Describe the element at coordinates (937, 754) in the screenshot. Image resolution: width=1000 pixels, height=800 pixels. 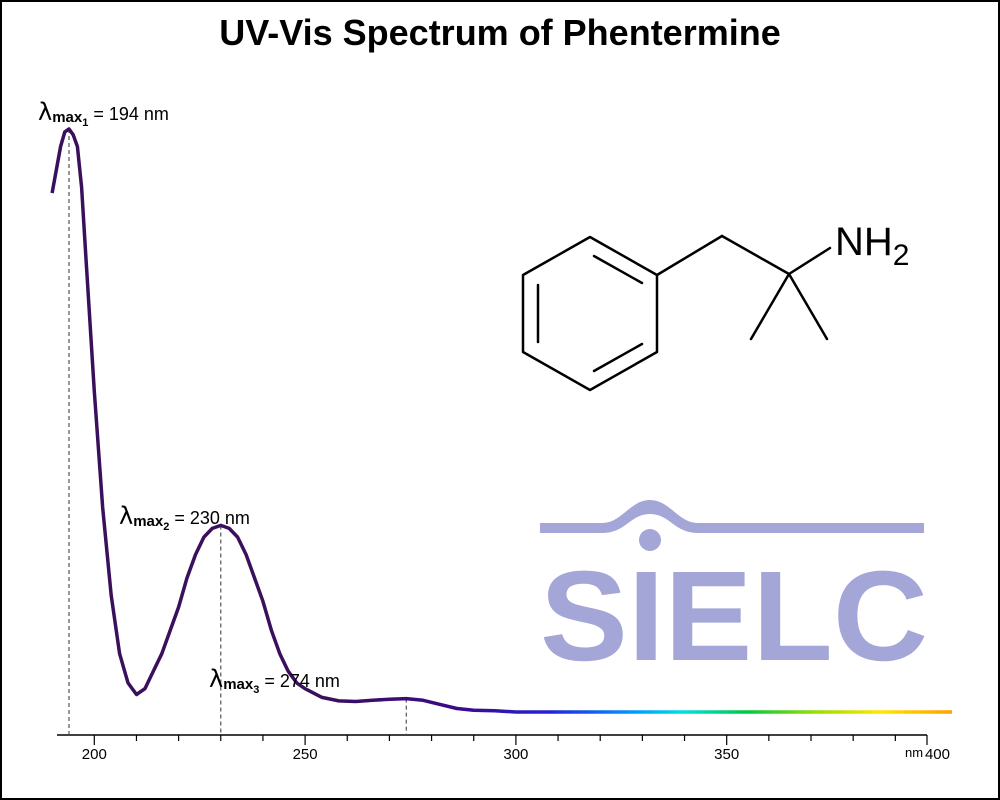
I see `x-tick-label: 400` at that location.